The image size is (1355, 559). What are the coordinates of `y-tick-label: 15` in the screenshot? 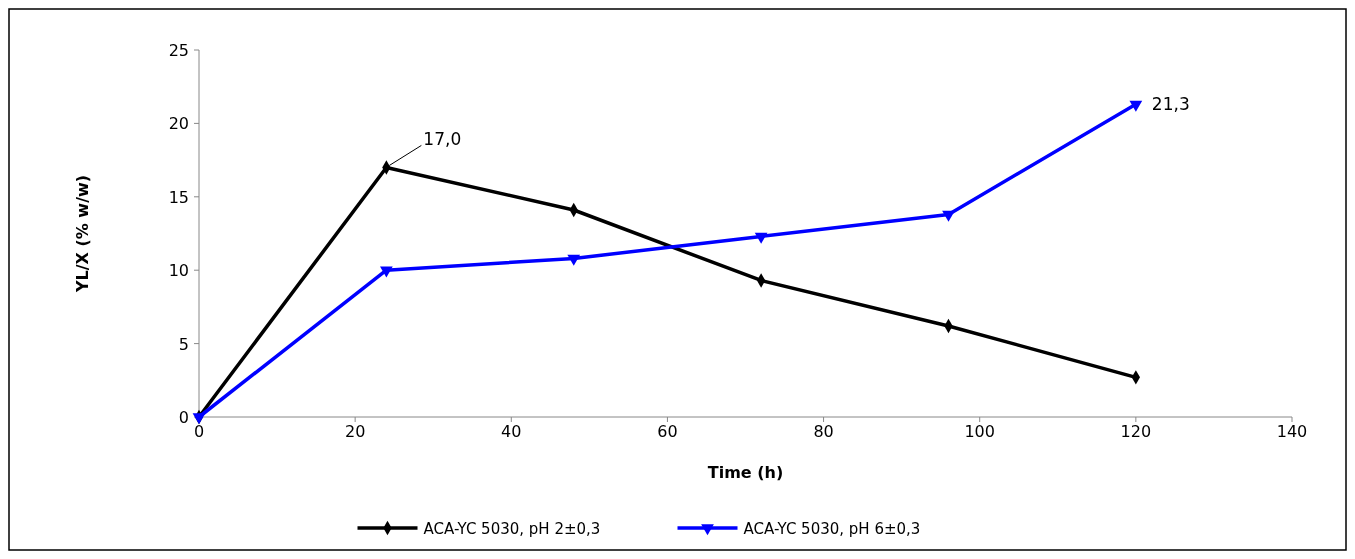 It's located at (178, 197).